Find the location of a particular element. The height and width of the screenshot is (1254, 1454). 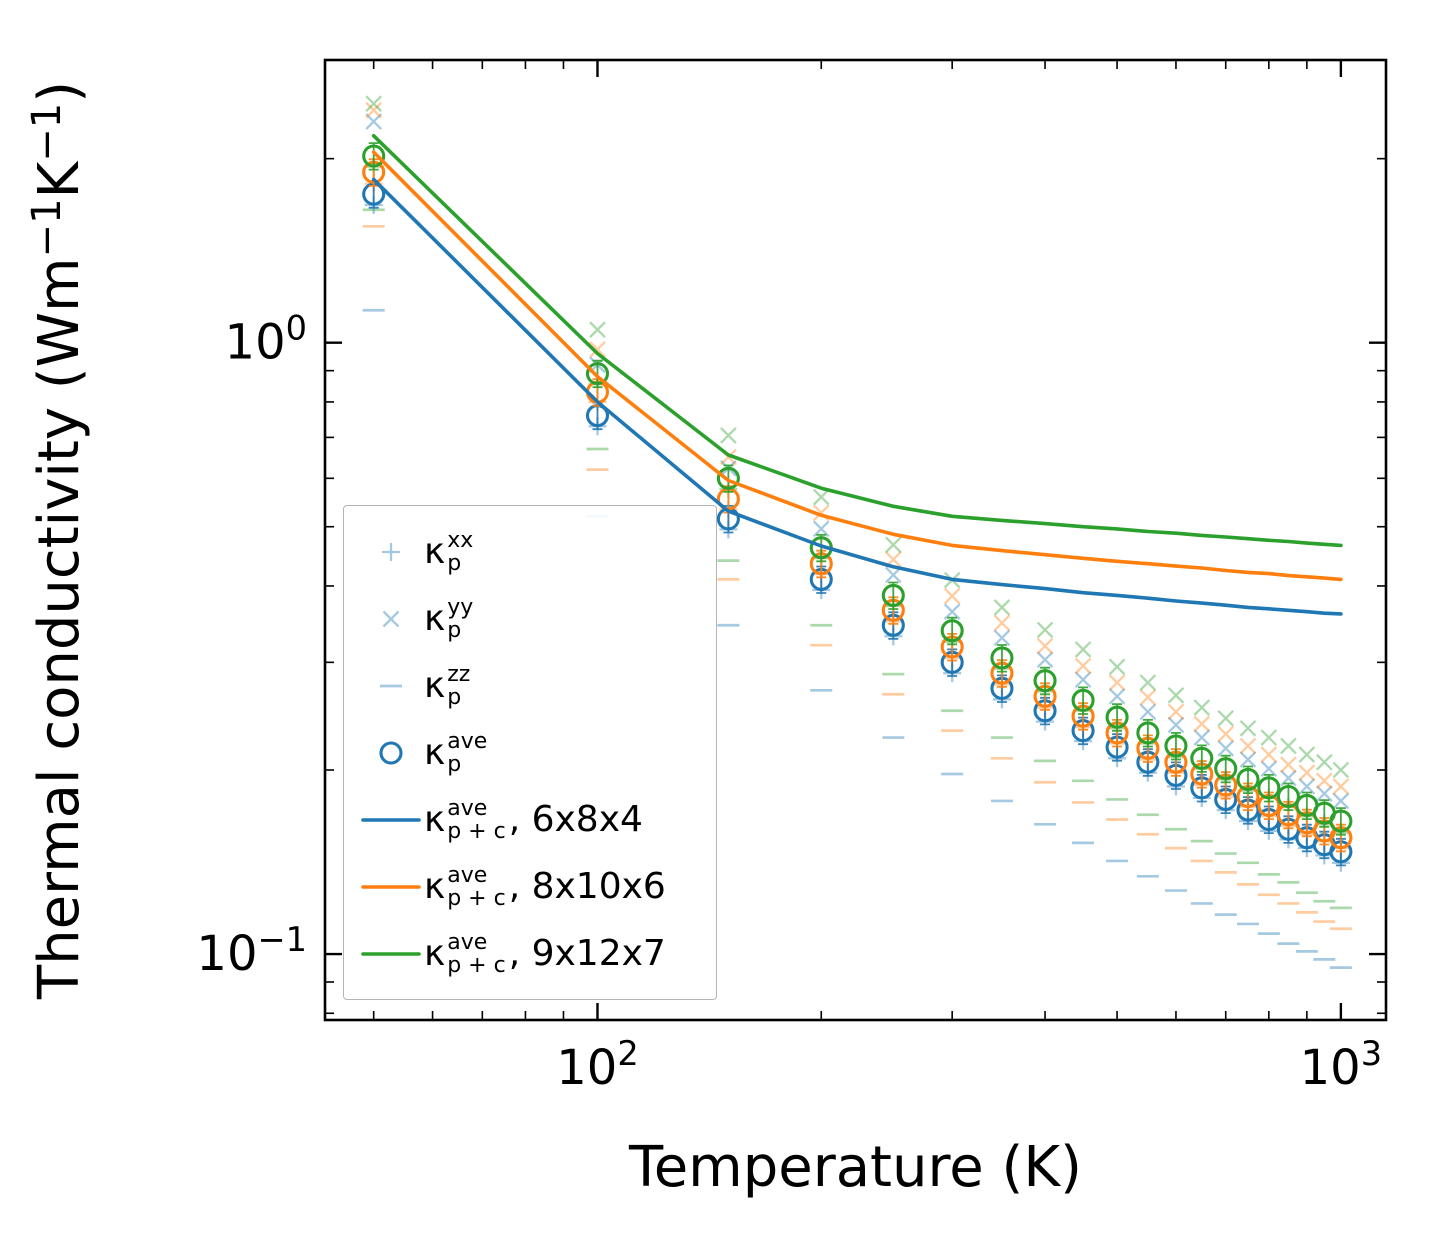

legend-item-ave--8x10x6: κ ave p + c, 8x10x6 is located at coordinates (530, 886).